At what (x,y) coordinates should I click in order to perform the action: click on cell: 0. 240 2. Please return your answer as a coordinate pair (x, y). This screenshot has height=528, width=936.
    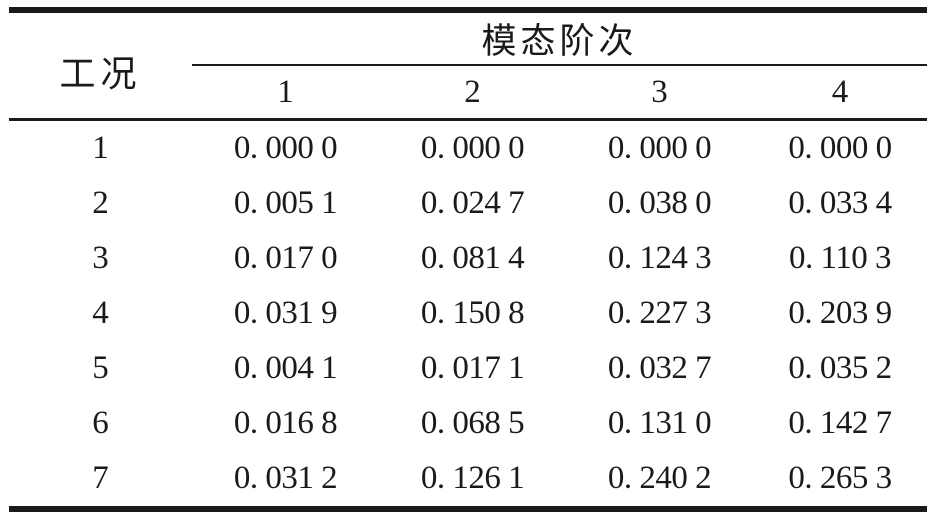
    Looking at the image, I should click on (659, 478).